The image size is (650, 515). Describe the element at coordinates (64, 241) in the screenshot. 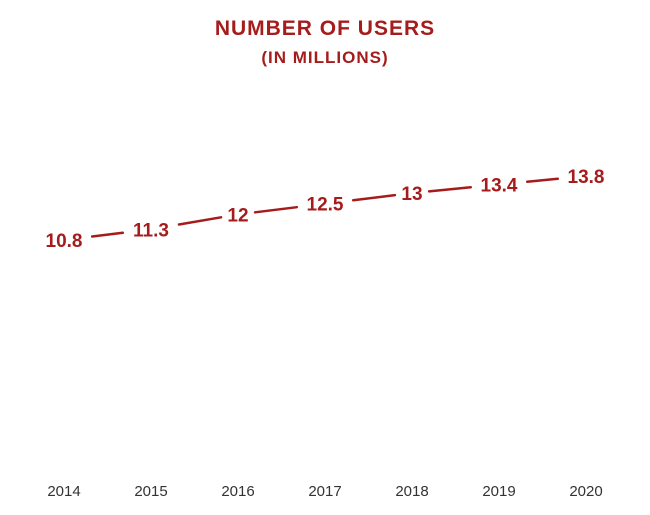

I see `value-label-2014: 10.8` at that location.